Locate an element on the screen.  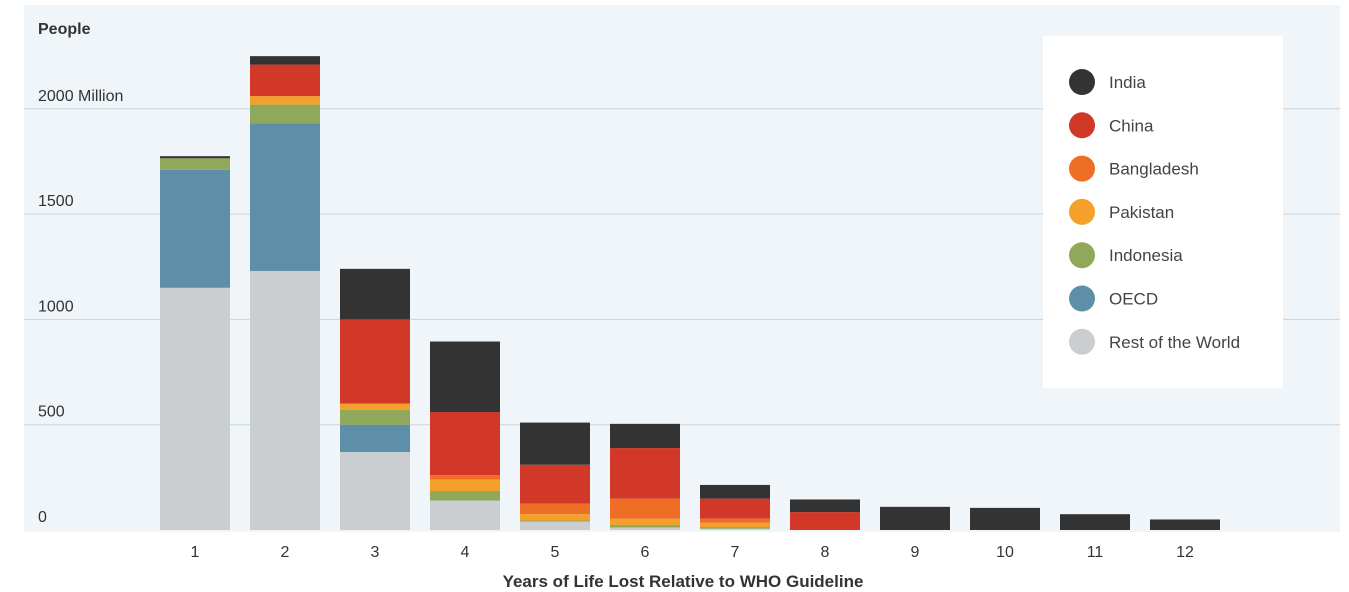
y-axis-title: People is located at coordinates (64, 29).